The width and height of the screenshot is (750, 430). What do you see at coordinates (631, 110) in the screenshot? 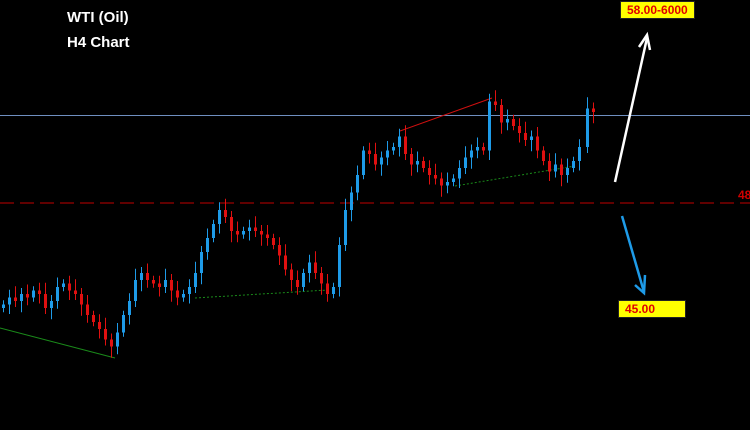
I see `upside-arrow` at bounding box center [631, 110].